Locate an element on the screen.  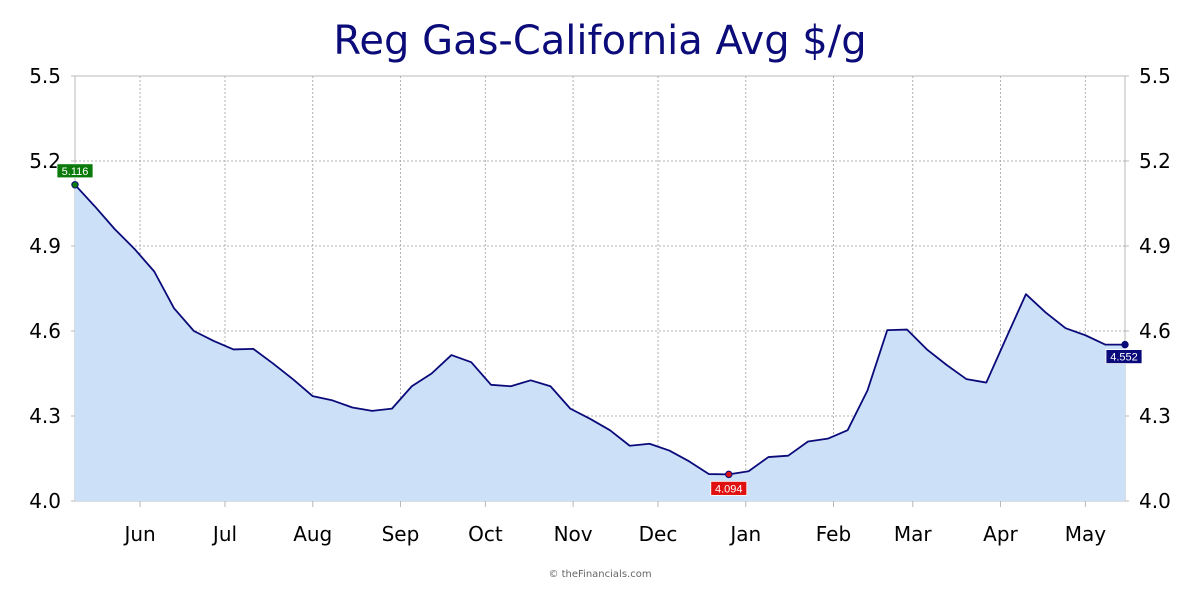
y-tick-label-right: 4.0 is located at coordinates (1155, 501).